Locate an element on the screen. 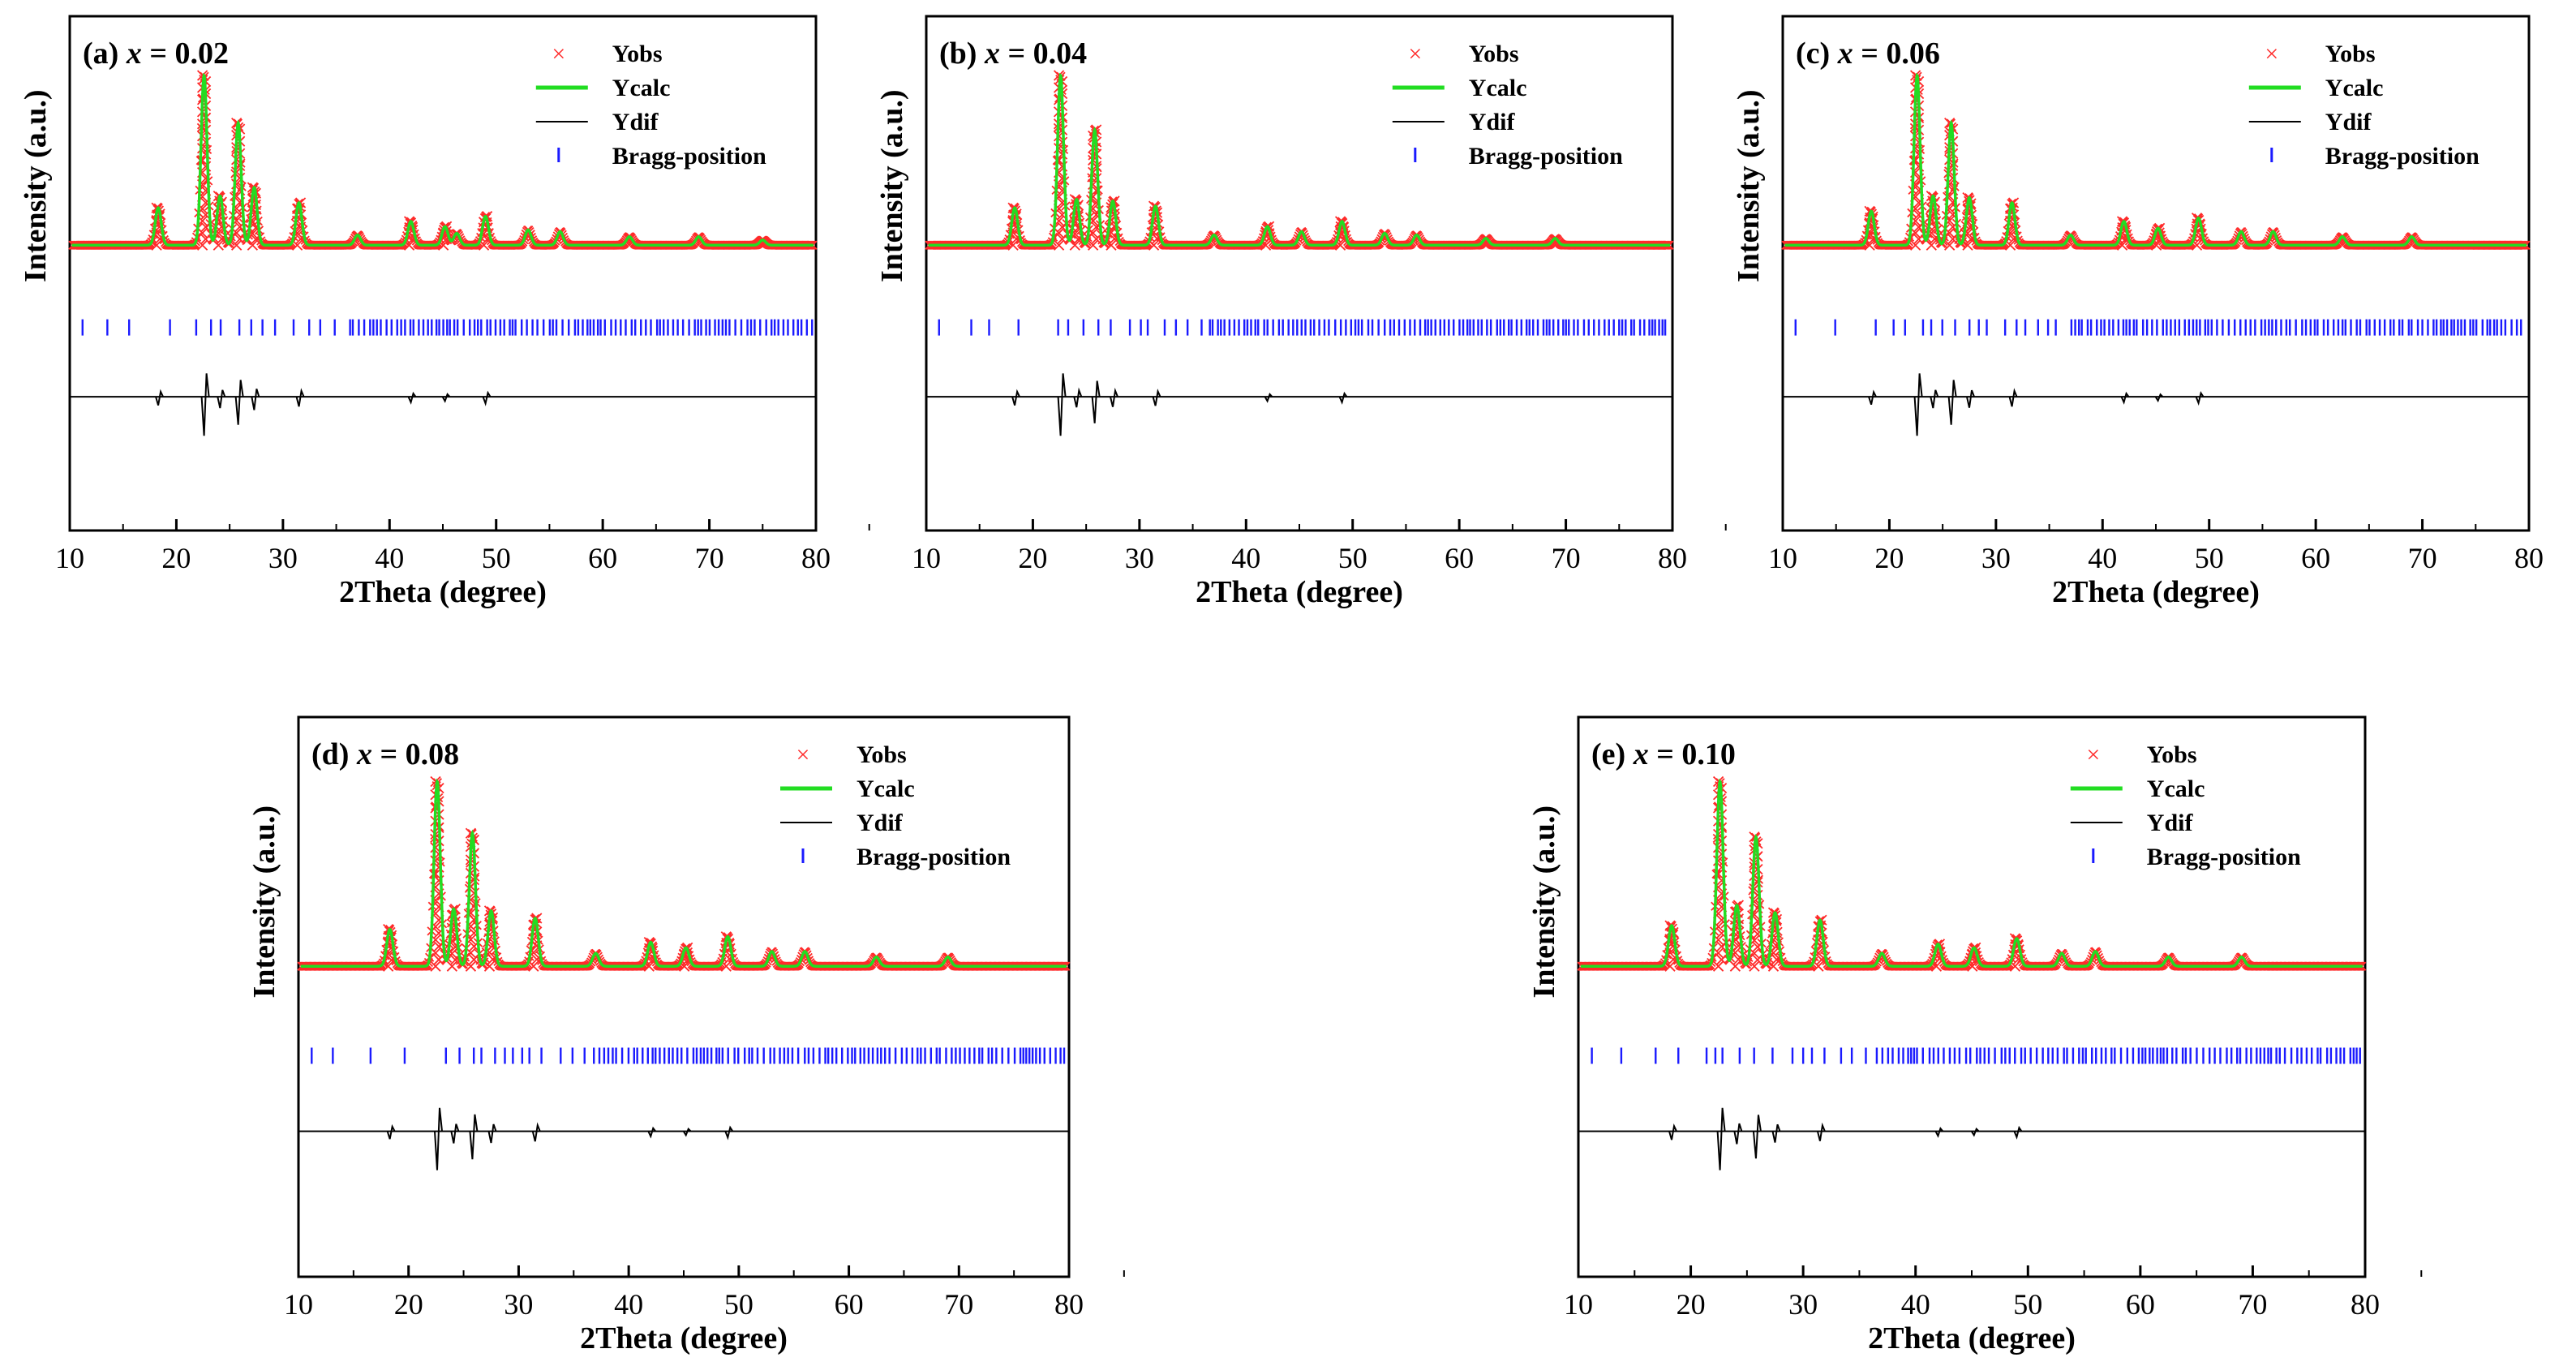 The height and width of the screenshot is (1366, 2576). panel-title: (a) x = 0.02 is located at coordinates (156, 54).